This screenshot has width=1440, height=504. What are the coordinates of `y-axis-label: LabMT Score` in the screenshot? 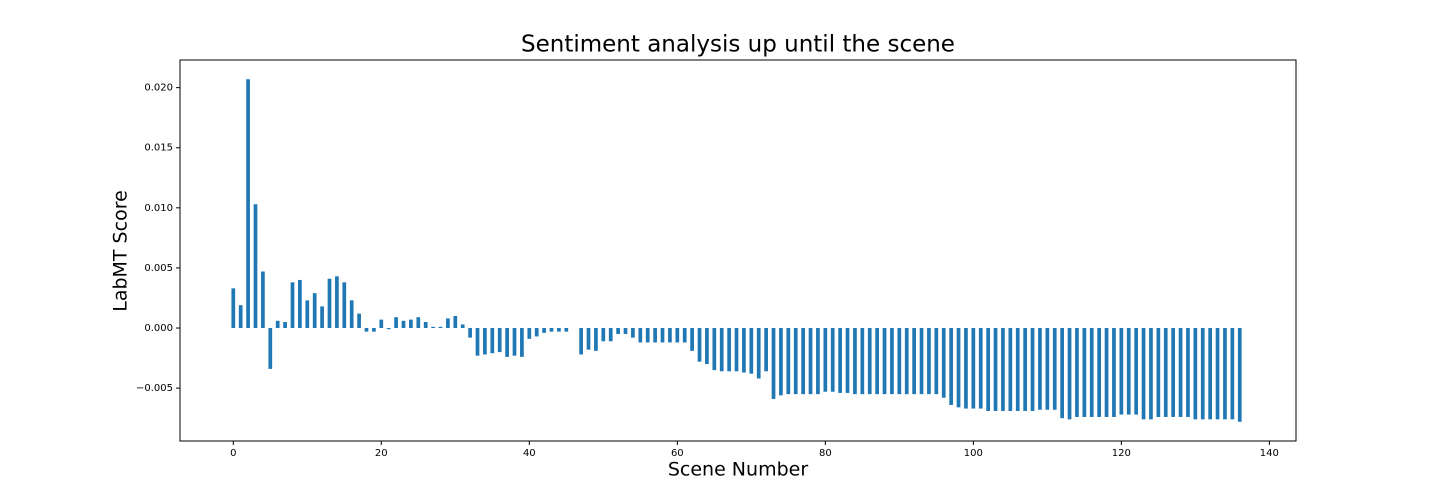 It's located at (121, 251).